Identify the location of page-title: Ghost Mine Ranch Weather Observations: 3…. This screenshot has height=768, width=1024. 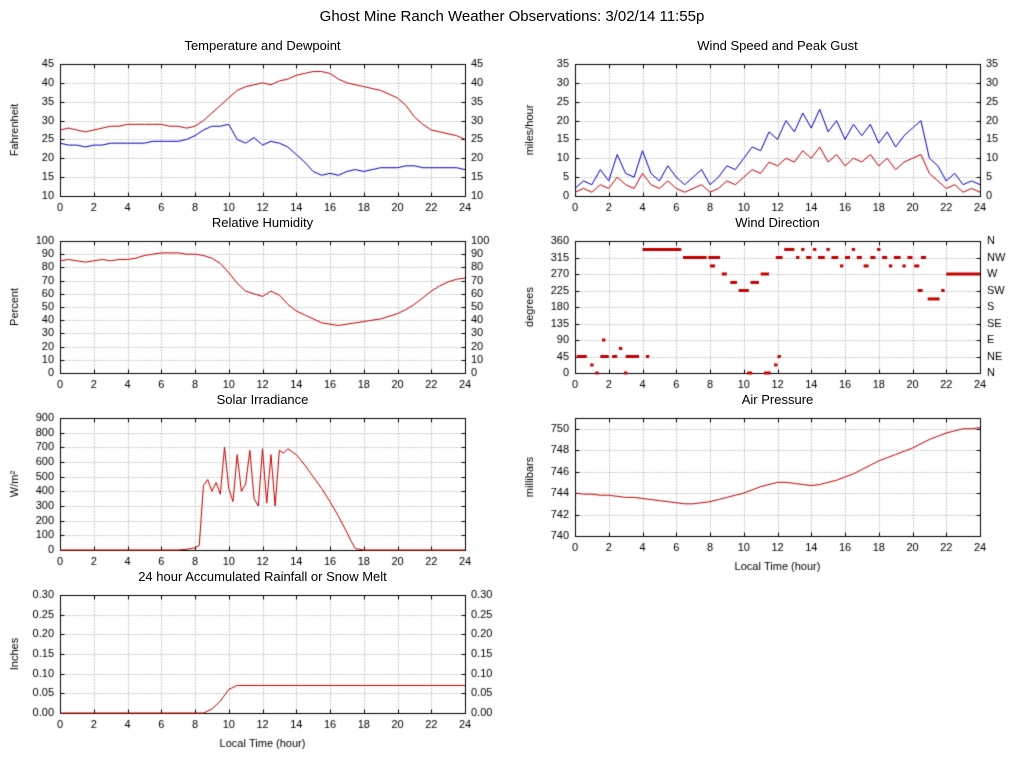
(512, 16).